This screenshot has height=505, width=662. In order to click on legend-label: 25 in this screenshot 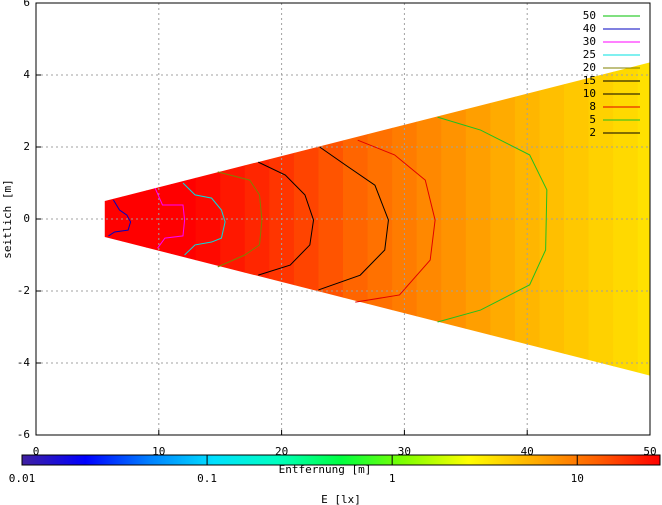, I will do `click(589, 54)`.